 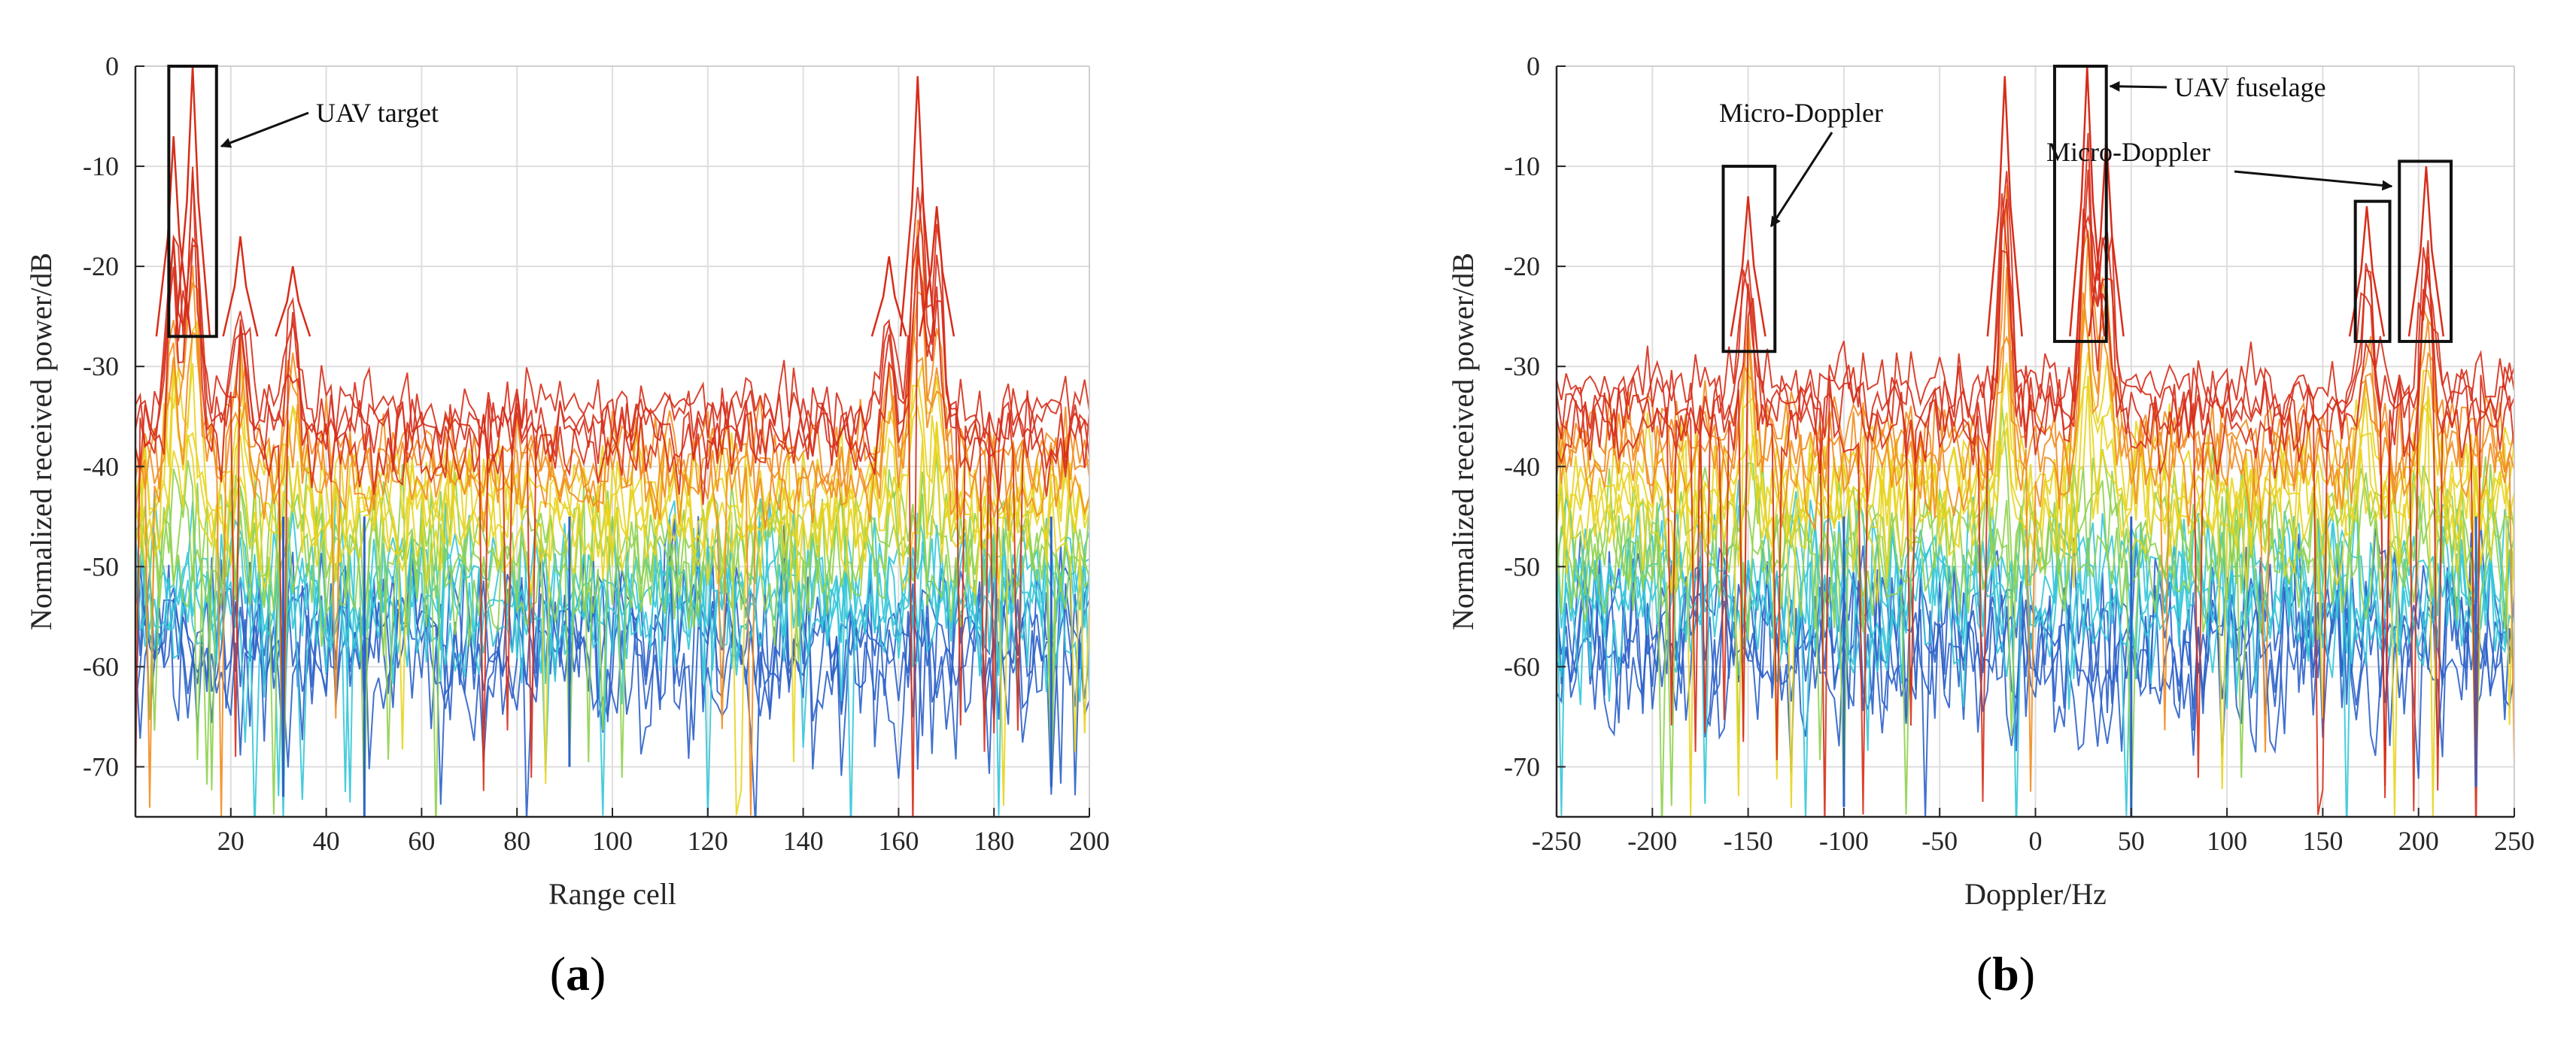 What do you see at coordinates (326, 841) in the screenshot?
I see `x-tick-label: 40` at bounding box center [326, 841].